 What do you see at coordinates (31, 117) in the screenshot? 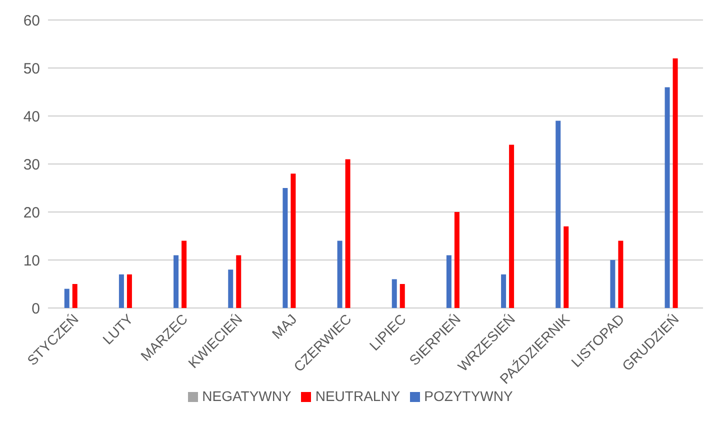
I see `y-tick-label: 40` at bounding box center [31, 117].